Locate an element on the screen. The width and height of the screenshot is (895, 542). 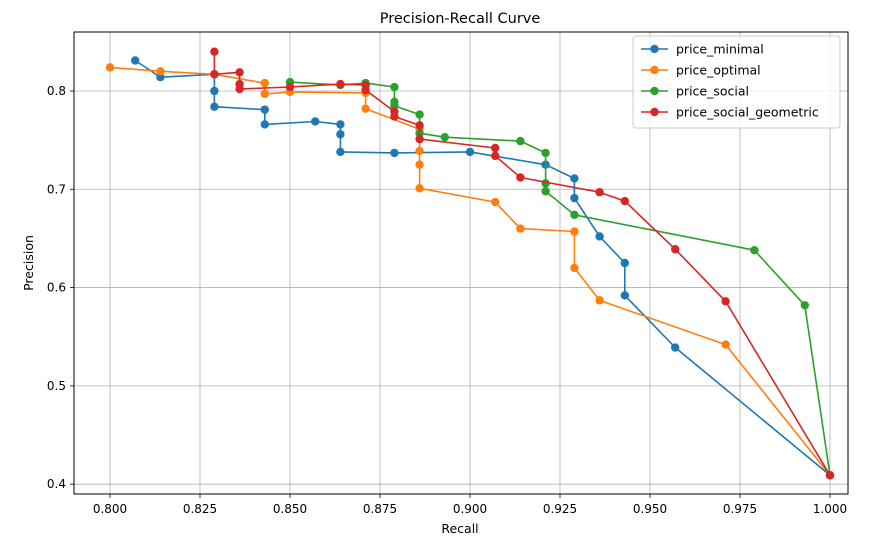
y-tick-label: 0.7 is located at coordinates (56, 189).